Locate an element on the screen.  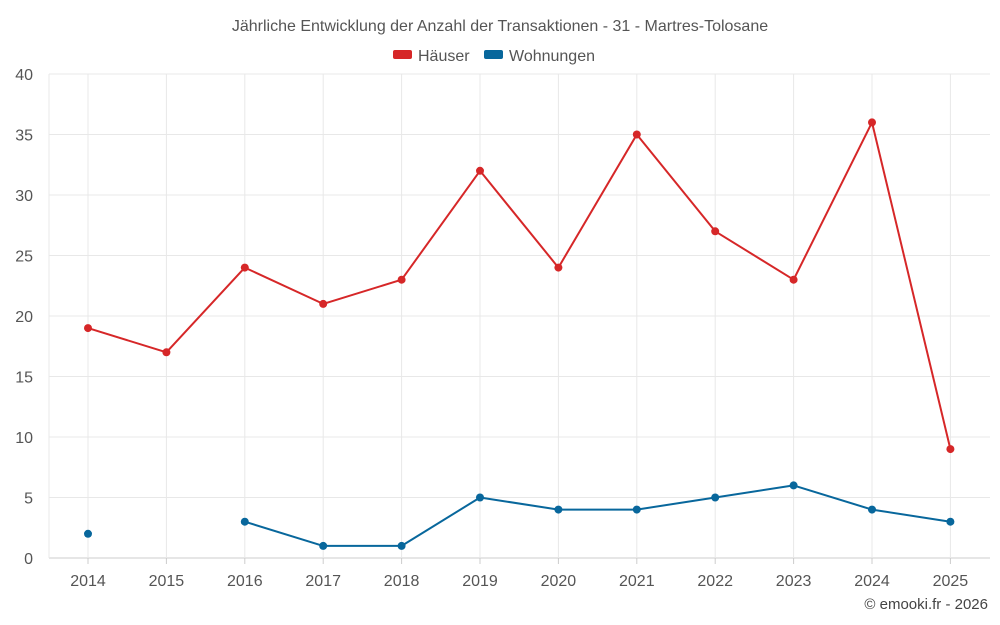
x-tick-label: 2021 is located at coordinates (637, 581).